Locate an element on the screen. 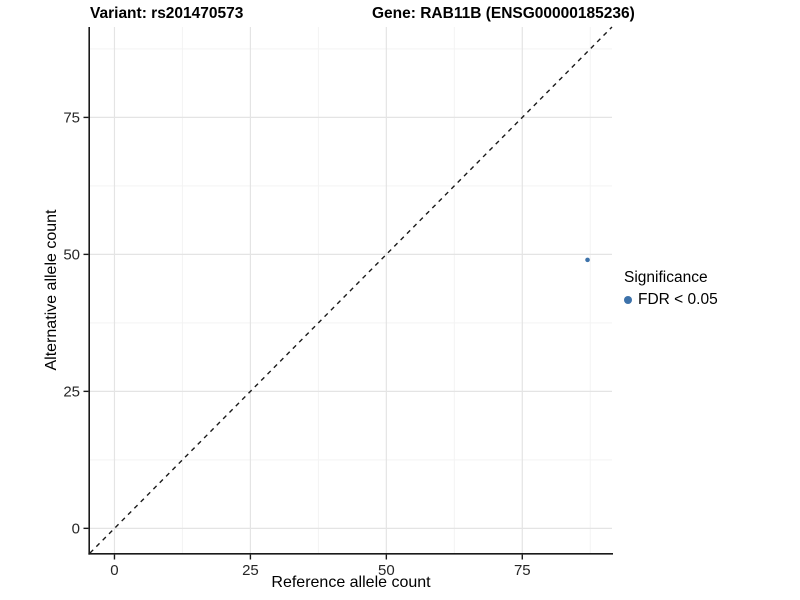  legend-entry-label: FDR < 0.05 is located at coordinates (678, 299).